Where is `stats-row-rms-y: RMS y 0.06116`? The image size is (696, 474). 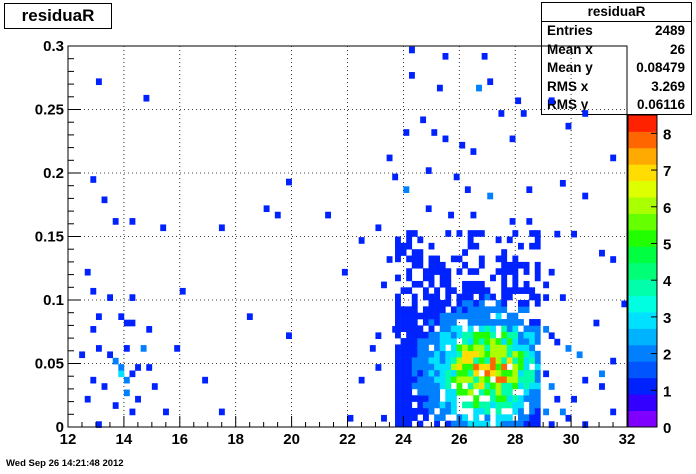
stats-row-rms-y: RMS y 0.06116 is located at coordinates (616, 105).